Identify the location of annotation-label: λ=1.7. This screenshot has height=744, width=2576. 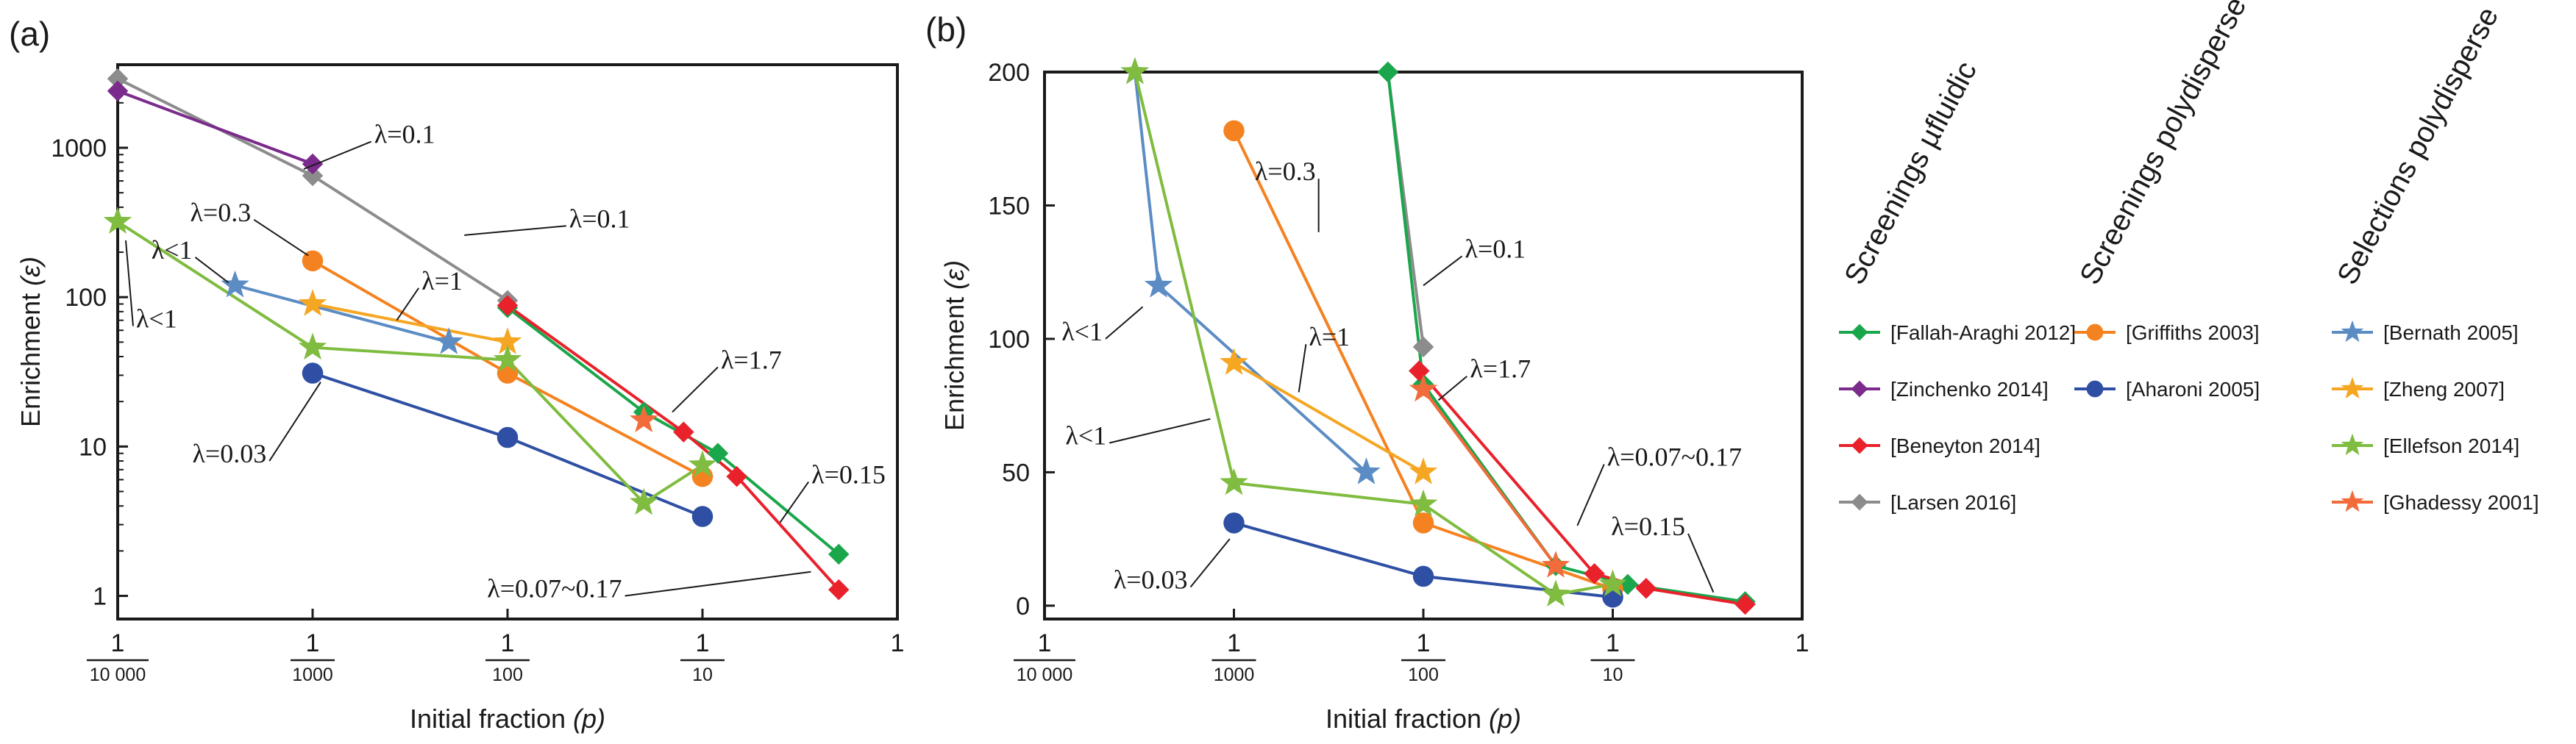
(1500, 369).